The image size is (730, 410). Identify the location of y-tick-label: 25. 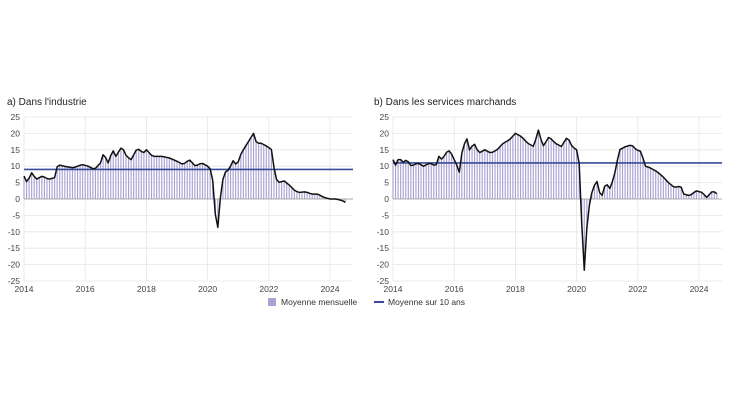
(385, 117).